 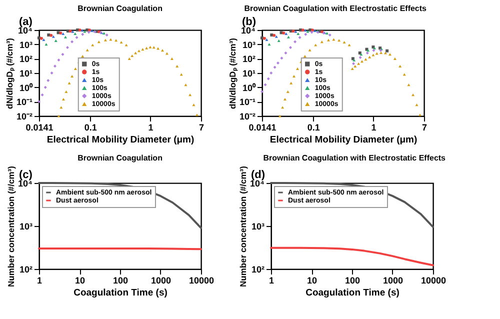 I want to click on text: (c), so click(x=26, y=175).